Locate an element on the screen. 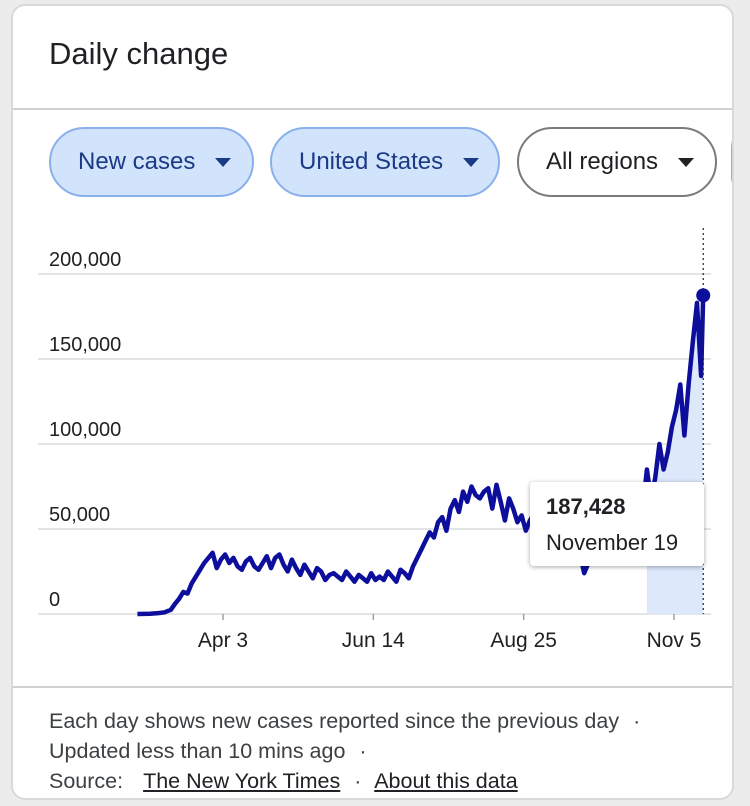 The image size is (750, 806). region-filter-all-regions: All regions is located at coordinates (617, 162).